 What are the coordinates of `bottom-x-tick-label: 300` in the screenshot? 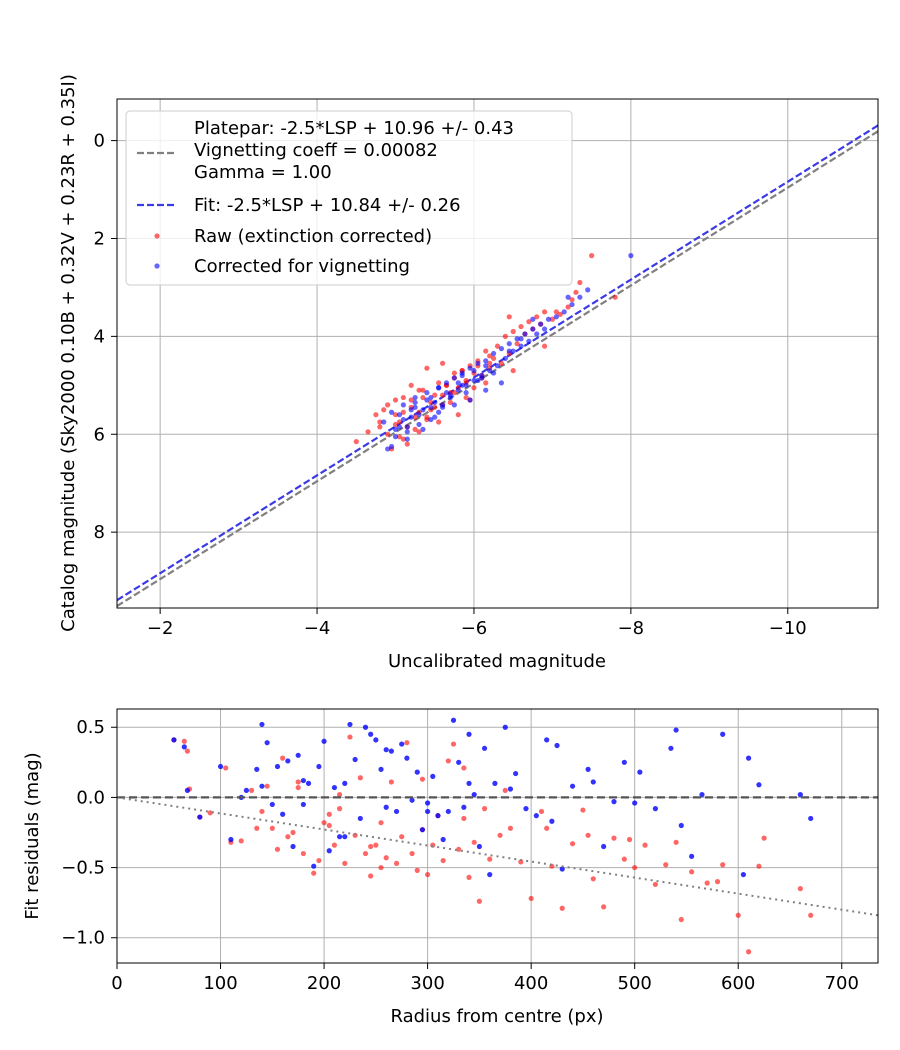 It's located at (427, 983).